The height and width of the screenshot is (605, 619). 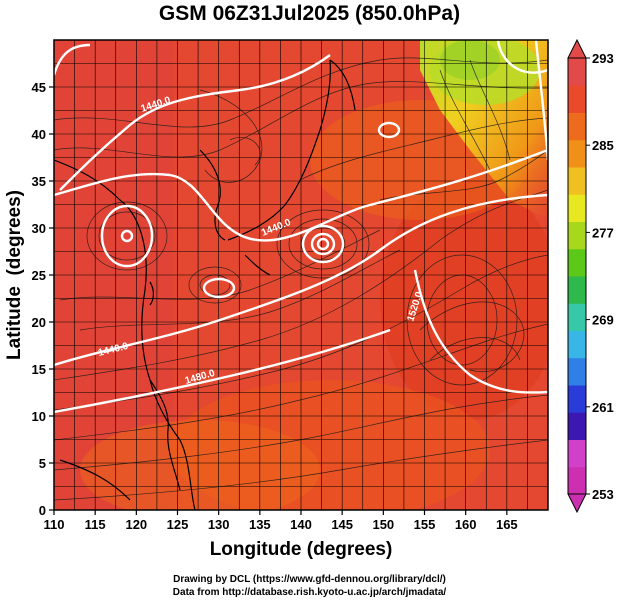 What do you see at coordinates (260, 524) in the screenshot?
I see `x-tick-label: 135` at bounding box center [260, 524].